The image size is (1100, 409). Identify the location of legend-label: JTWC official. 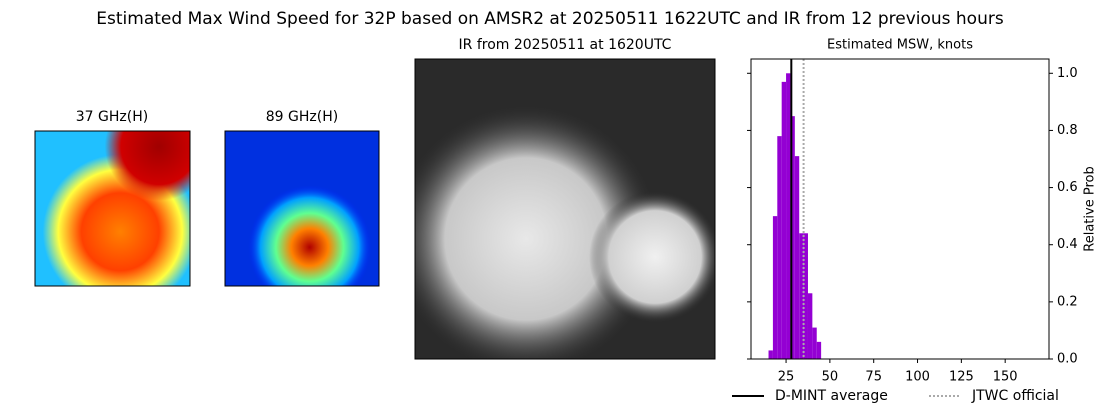
(1015, 396).